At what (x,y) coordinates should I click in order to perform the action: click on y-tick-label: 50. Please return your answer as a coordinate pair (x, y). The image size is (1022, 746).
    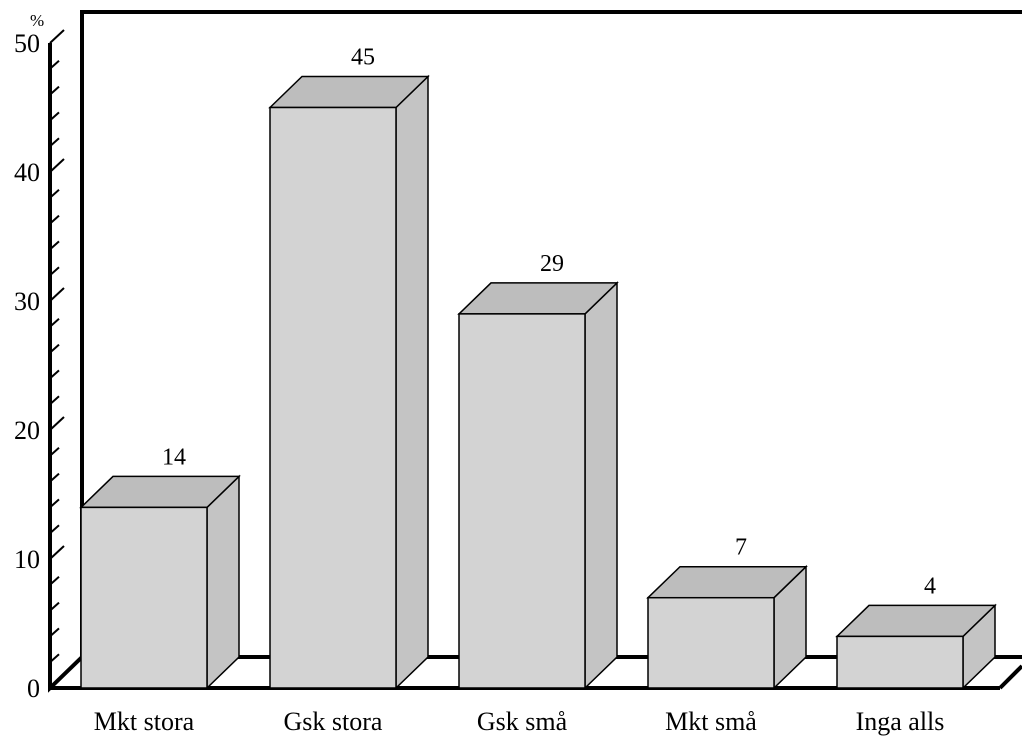
    Looking at the image, I should click on (27, 43).